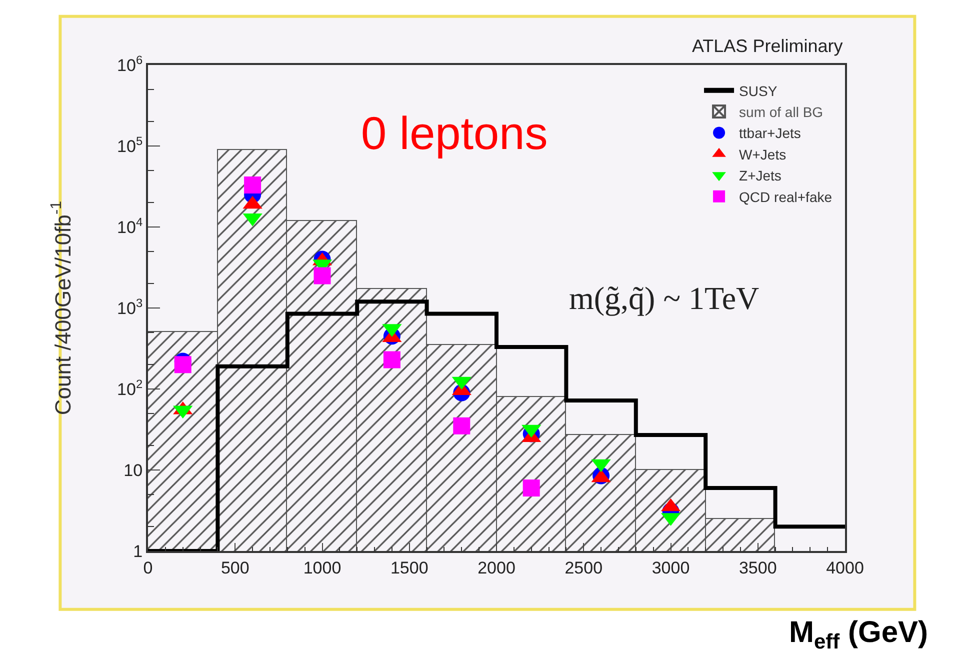 The width and height of the screenshot is (959, 660). Describe the element at coordinates (130, 63) in the screenshot. I see `y-tick-label: 10$^{6}$` at that location.